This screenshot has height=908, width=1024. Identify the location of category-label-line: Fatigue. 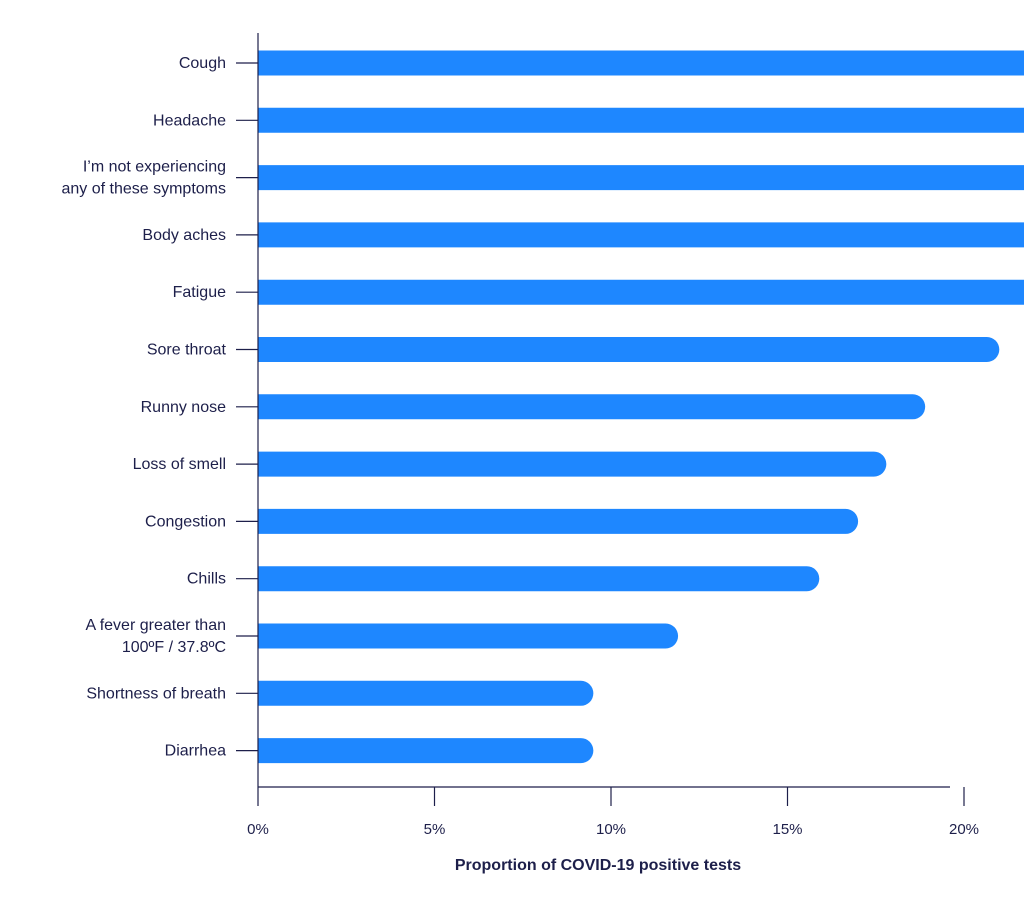
(199, 292).